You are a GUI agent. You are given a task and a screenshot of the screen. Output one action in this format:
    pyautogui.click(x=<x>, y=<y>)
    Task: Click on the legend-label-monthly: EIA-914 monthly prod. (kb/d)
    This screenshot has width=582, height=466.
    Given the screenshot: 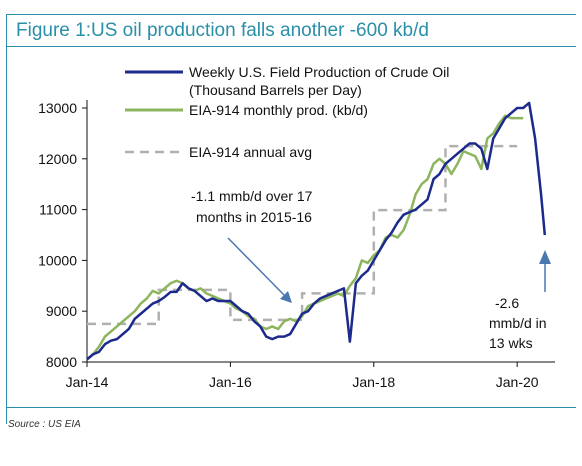 What is the action you would take?
    pyautogui.click(x=278, y=110)
    